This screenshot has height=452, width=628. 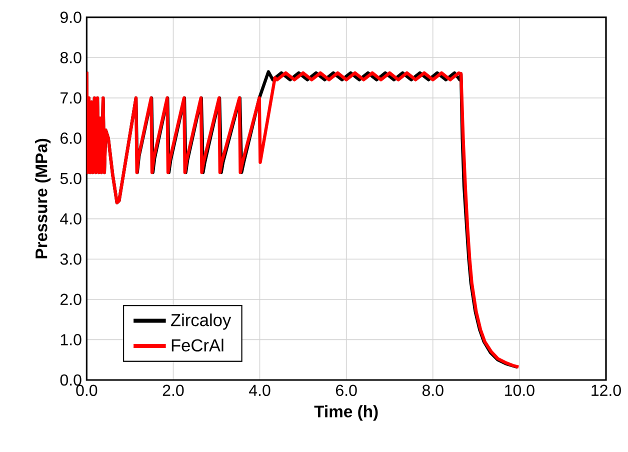 I want to click on y-tick-label: 7.0, so click(x=71, y=98).